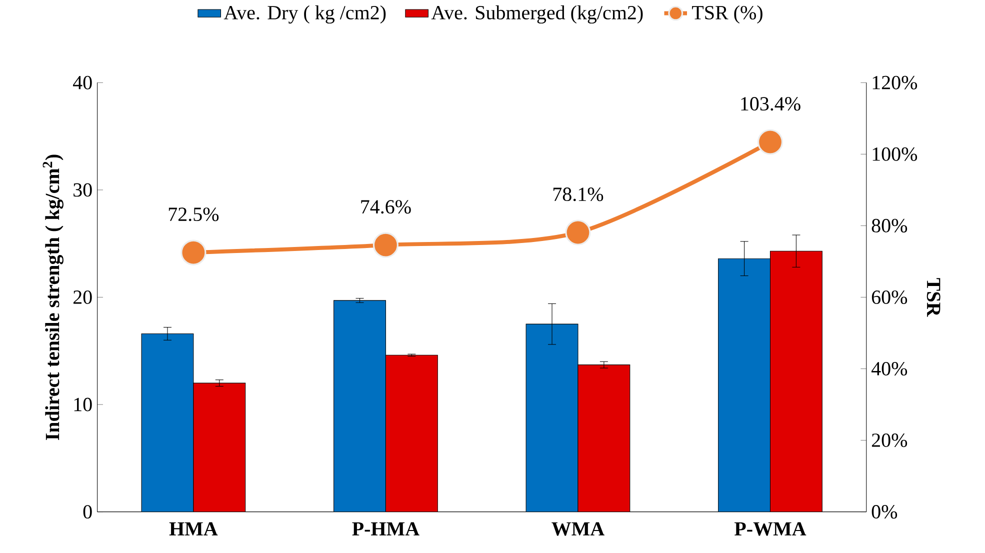 This screenshot has height=553, width=985. Describe the element at coordinates (895, 83) in the screenshot. I see `y2-tick-label: 120%` at that location.